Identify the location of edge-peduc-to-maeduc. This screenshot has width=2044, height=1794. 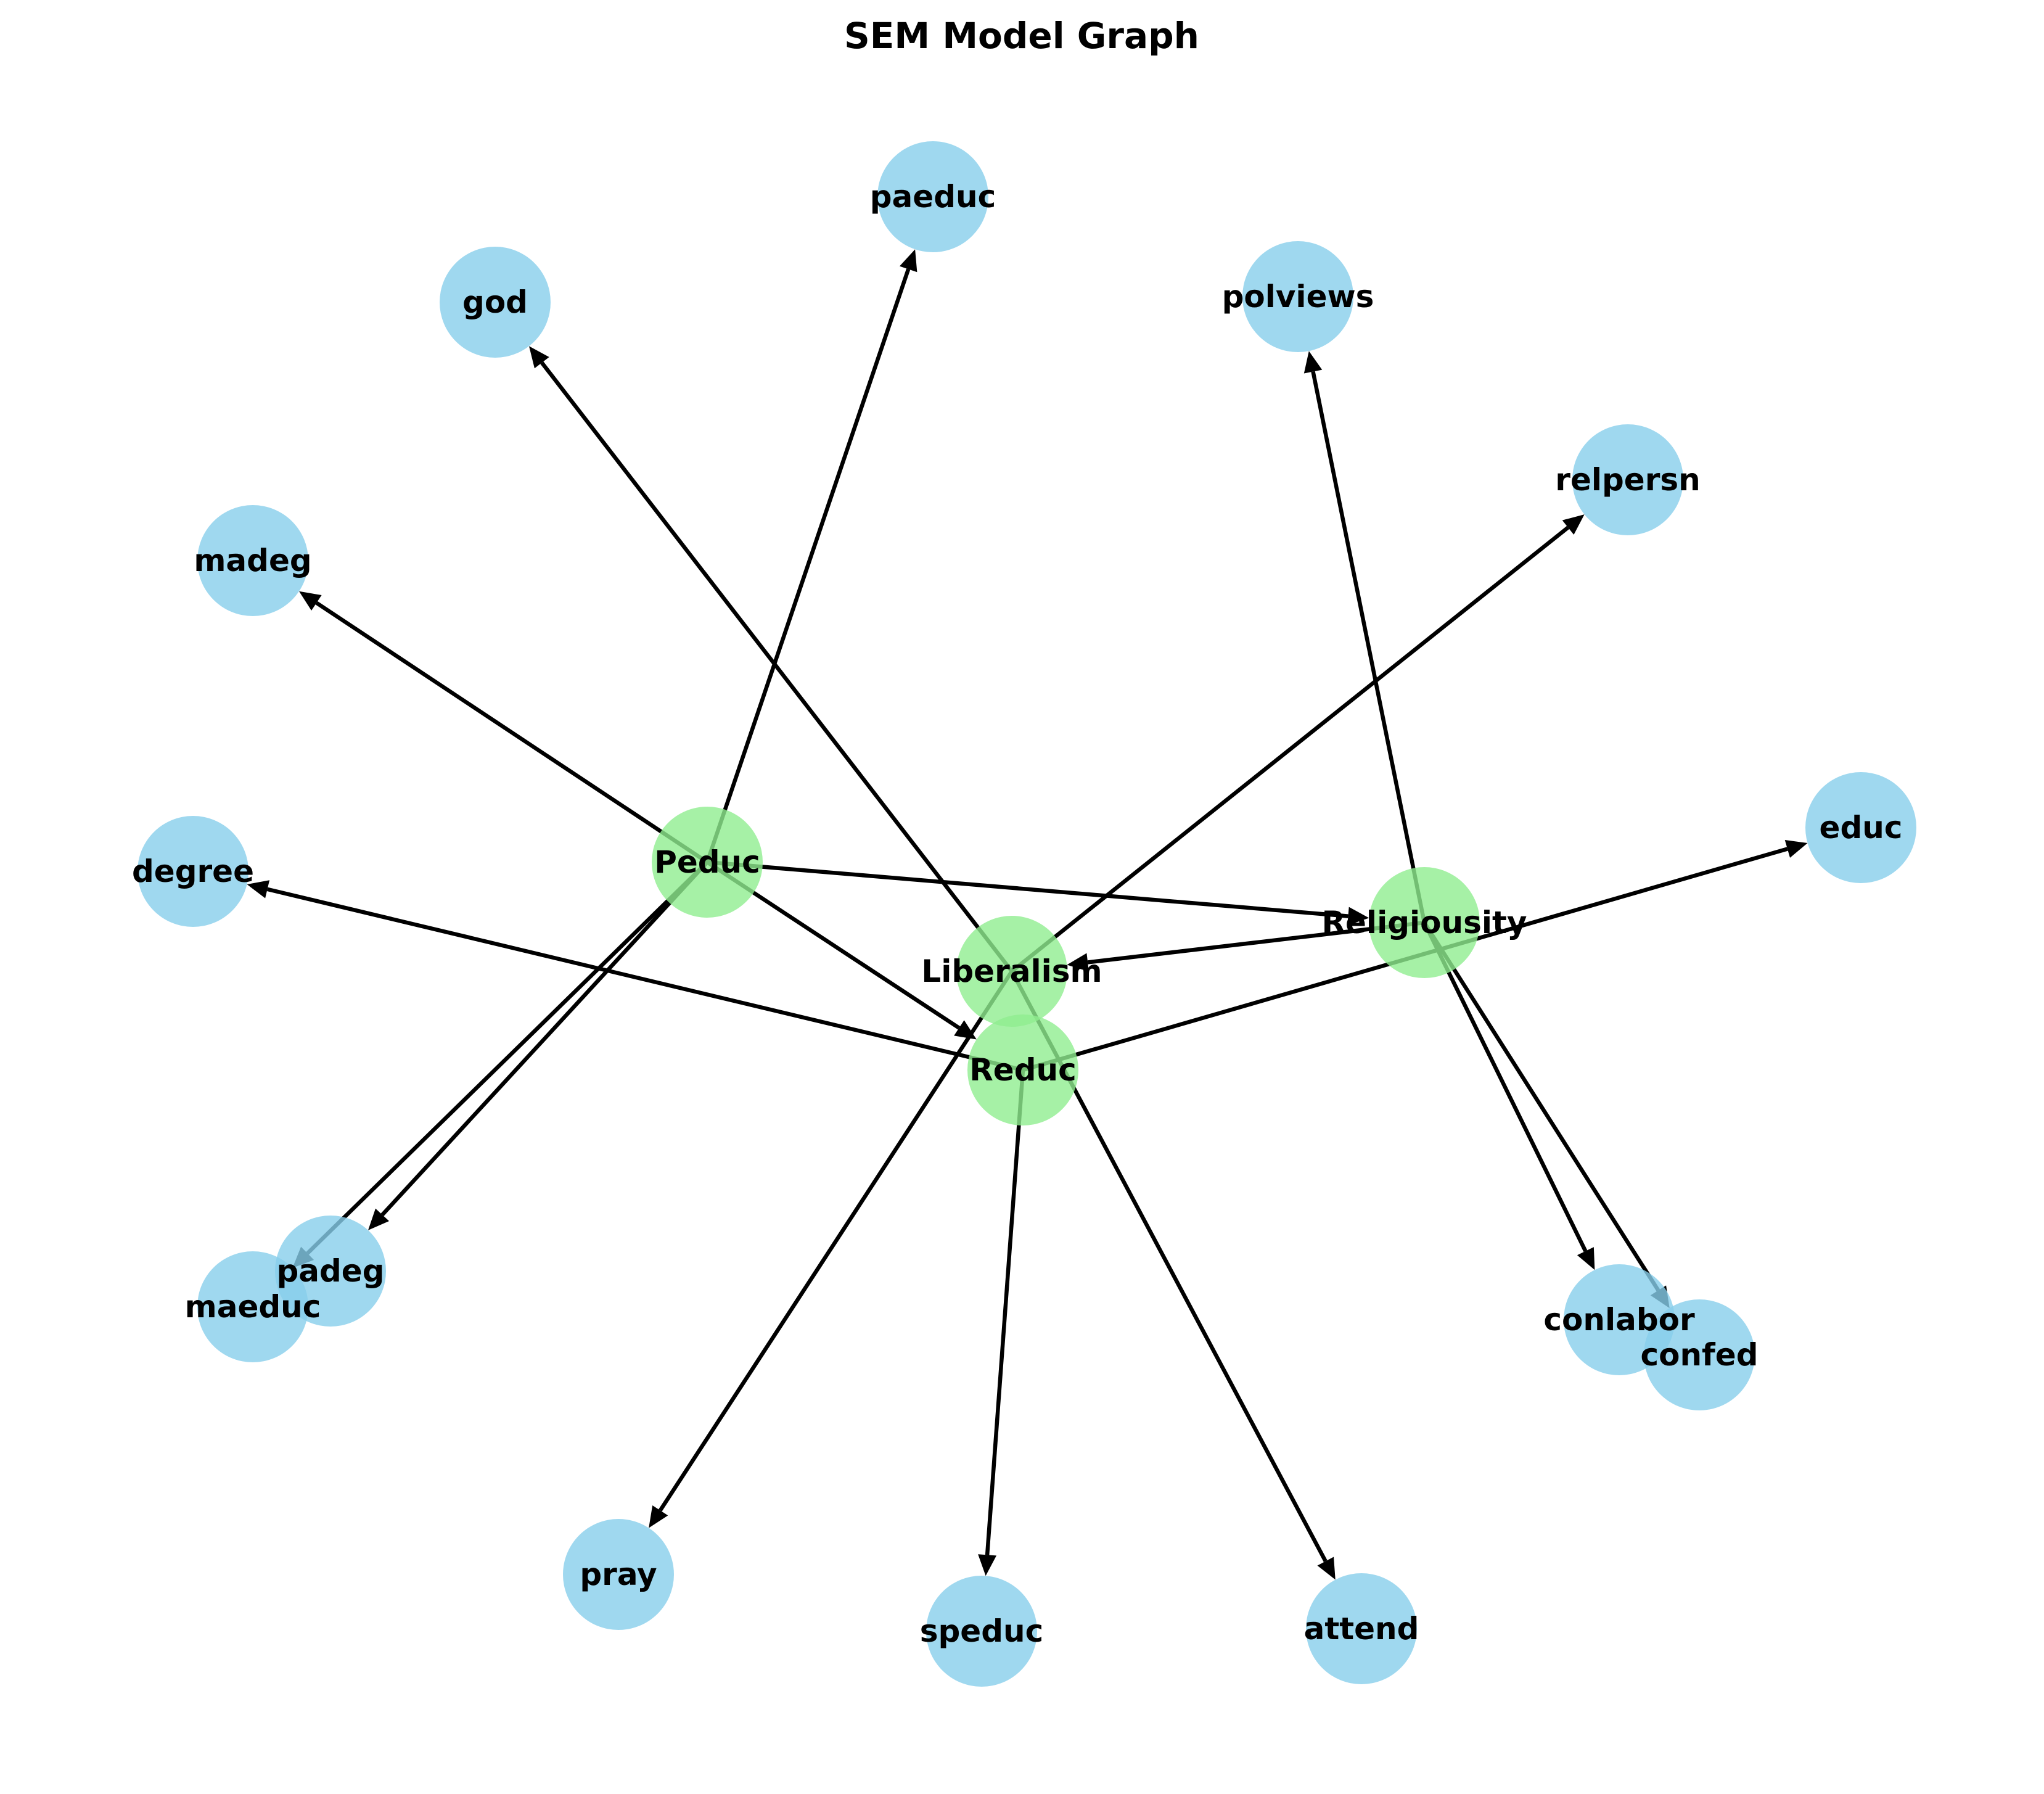
(501, 1064).